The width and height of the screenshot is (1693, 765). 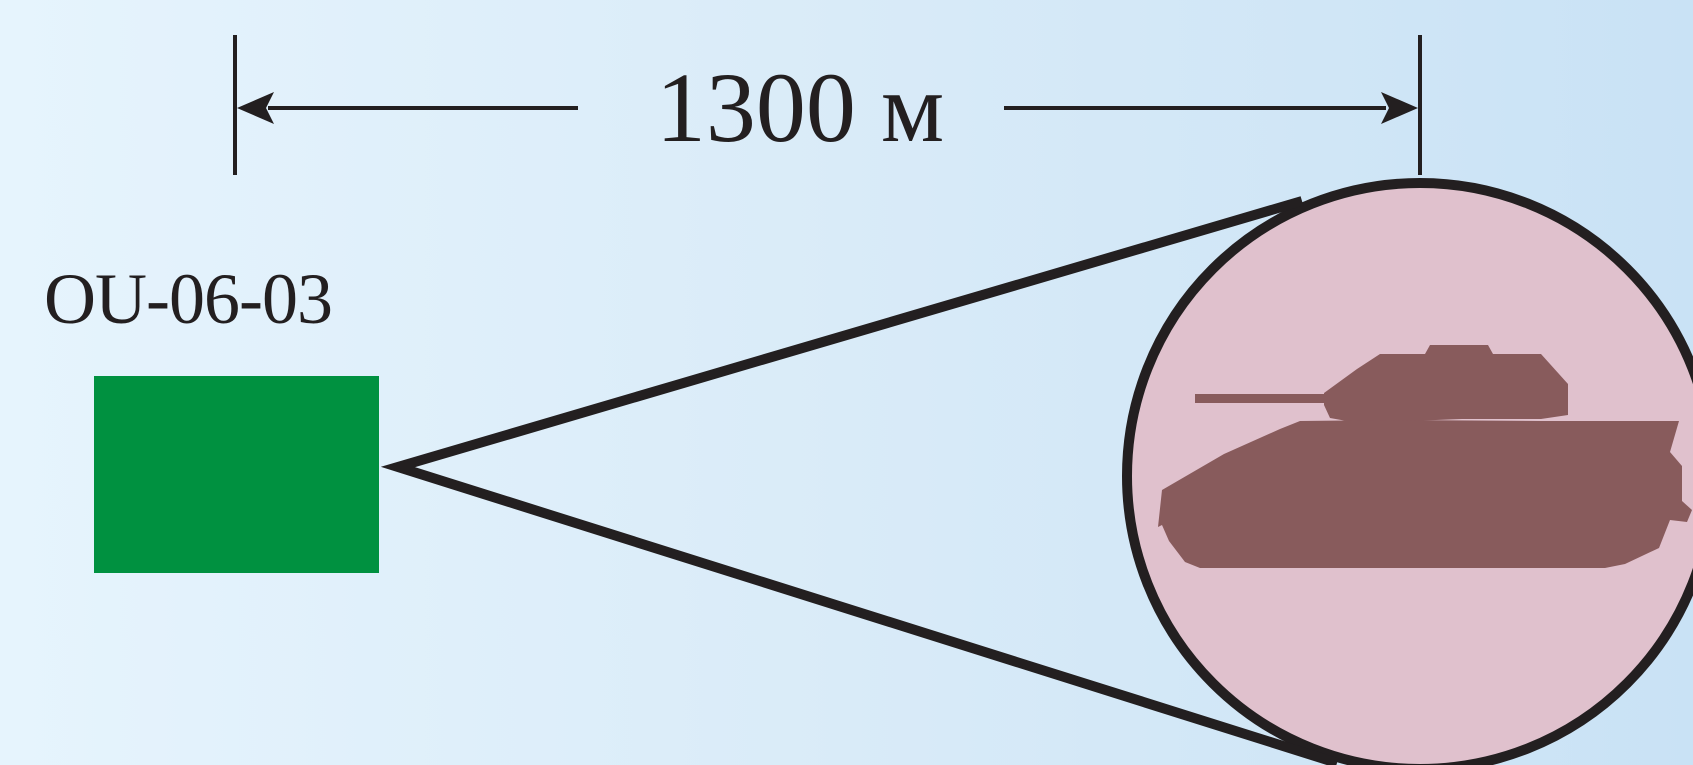 What do you see at coordinates (1425, 456) in the screenshot?
I see `tank-silhouette-icon` at bounding box center [1425, 456].